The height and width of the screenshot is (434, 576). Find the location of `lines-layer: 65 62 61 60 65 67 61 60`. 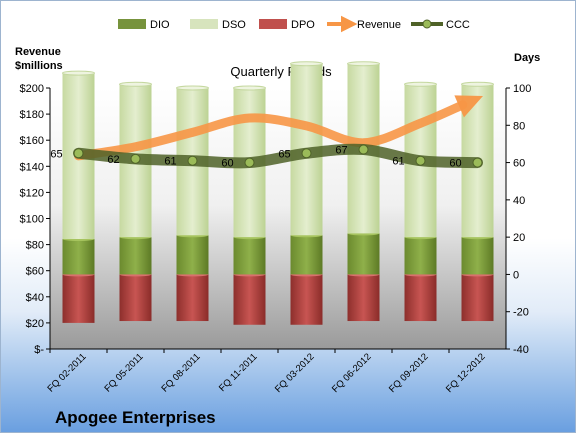

lines-layer: 65 62 61 60 65 67 61 60 is located at coordinates (267, 132).